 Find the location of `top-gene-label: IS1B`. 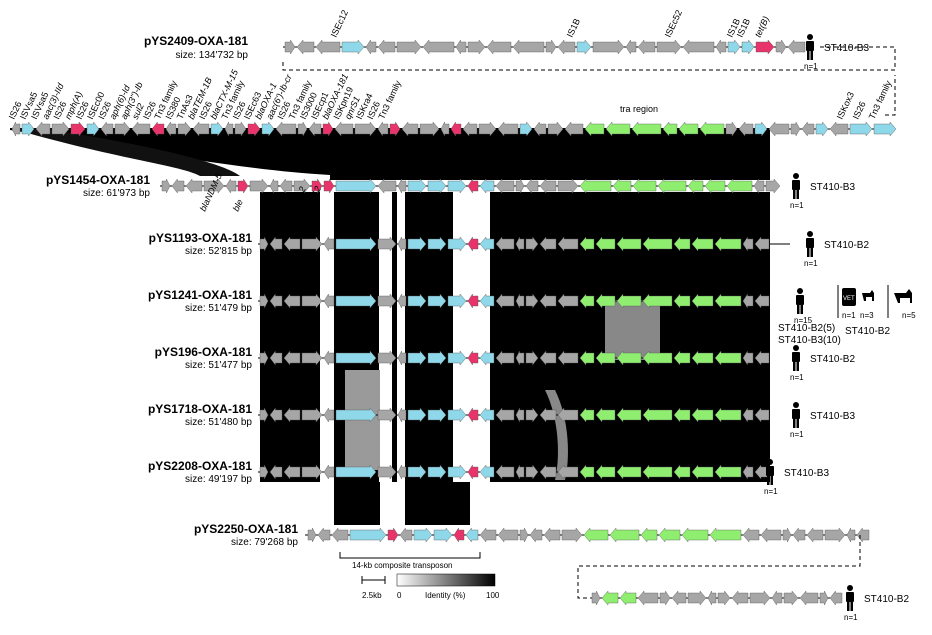

top-gene-label: IS1B is located at coordinates (573, 28).